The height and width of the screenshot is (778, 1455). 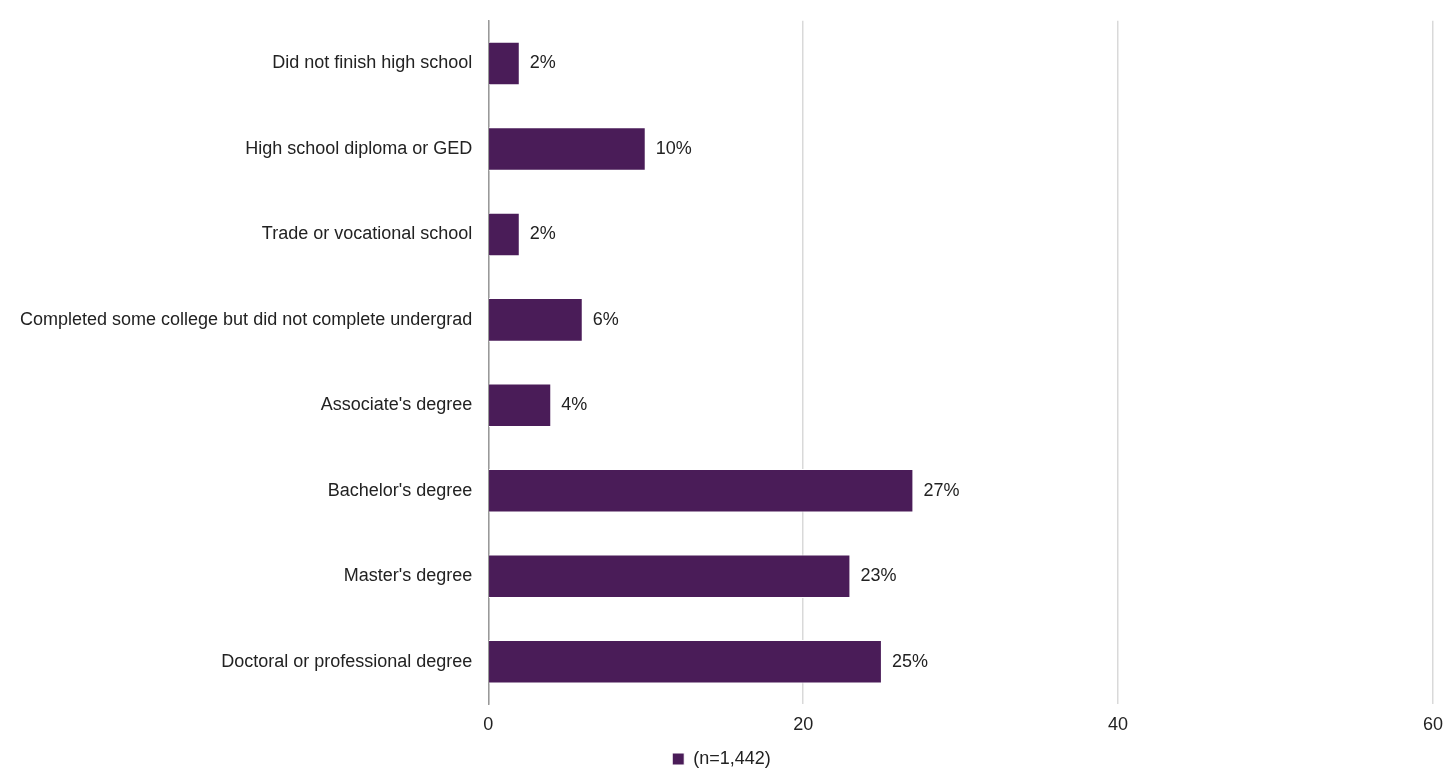 What do you see at coordinates (408, 575) in the screenshot?
I see `y-tick-label: Master's degree` at bounding box center [408, 575].